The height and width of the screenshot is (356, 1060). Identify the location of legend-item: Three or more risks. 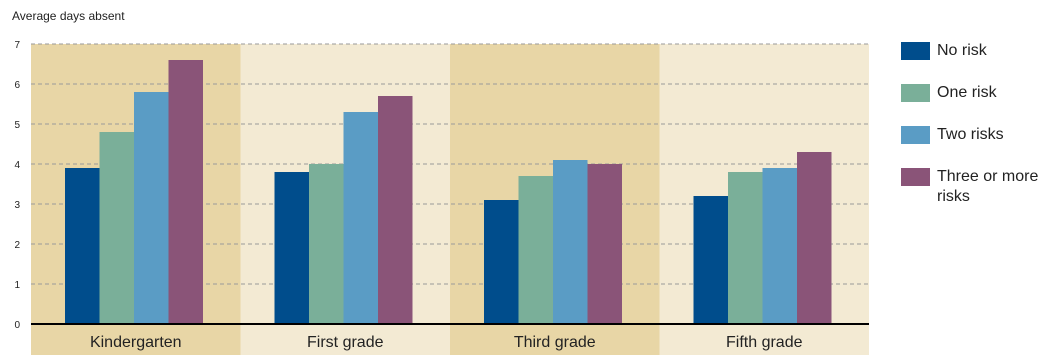
(978, 187).